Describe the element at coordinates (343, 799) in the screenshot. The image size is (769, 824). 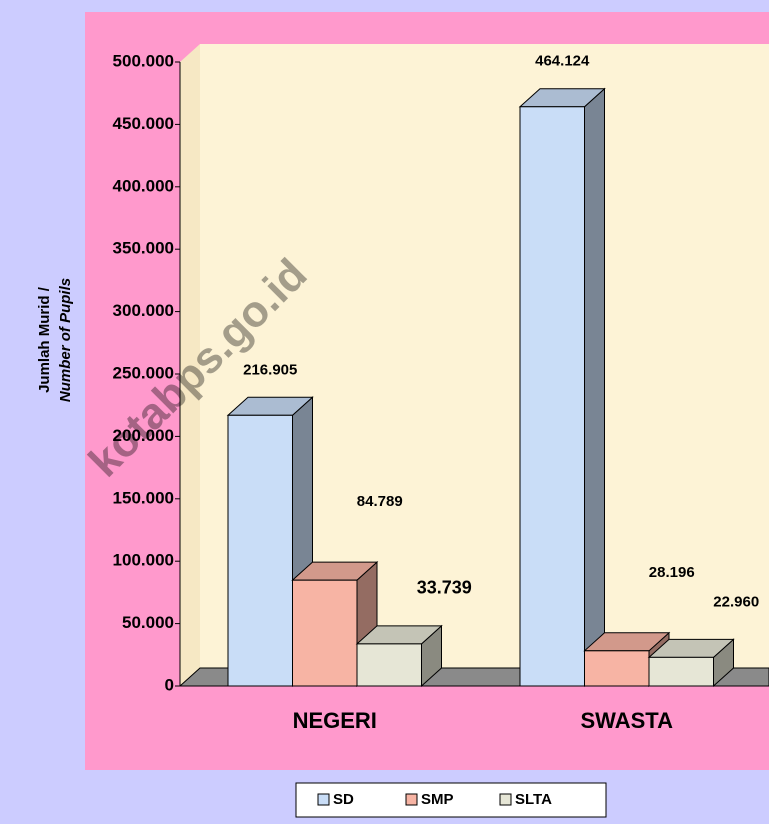
I see `legend-label: SD` at that location.